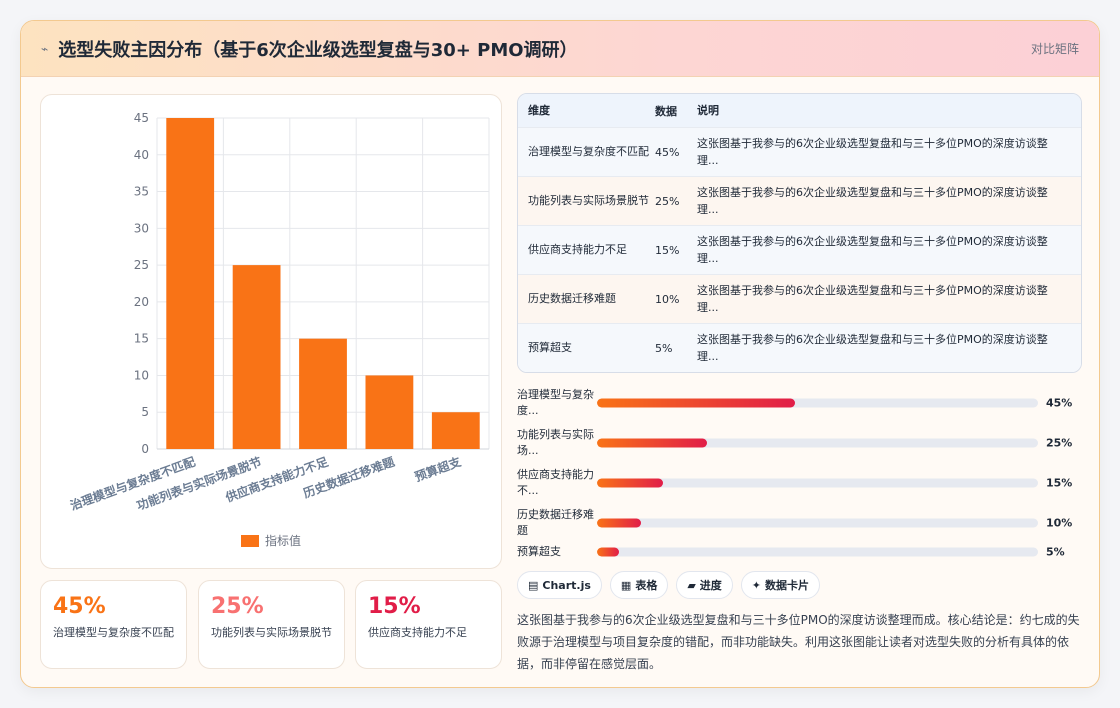 This screenshot has height=708, width=1120. What do you see at coordinates (318, 50) in the screenshot?
I see `page-title: 选型失败主因分布（基于6次企业级选型复盘与30+ PMO调研）` at bounding box center [318, 50].